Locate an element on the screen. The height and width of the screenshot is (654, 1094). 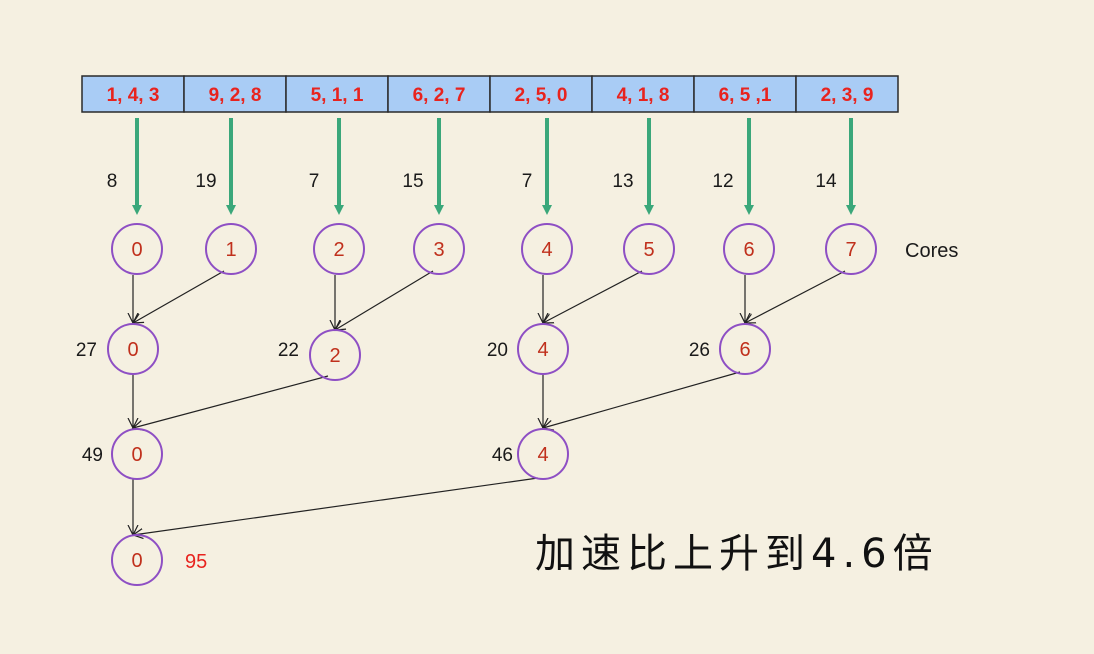
partial-sum-label: 8 is located at coordinates (112, 181).